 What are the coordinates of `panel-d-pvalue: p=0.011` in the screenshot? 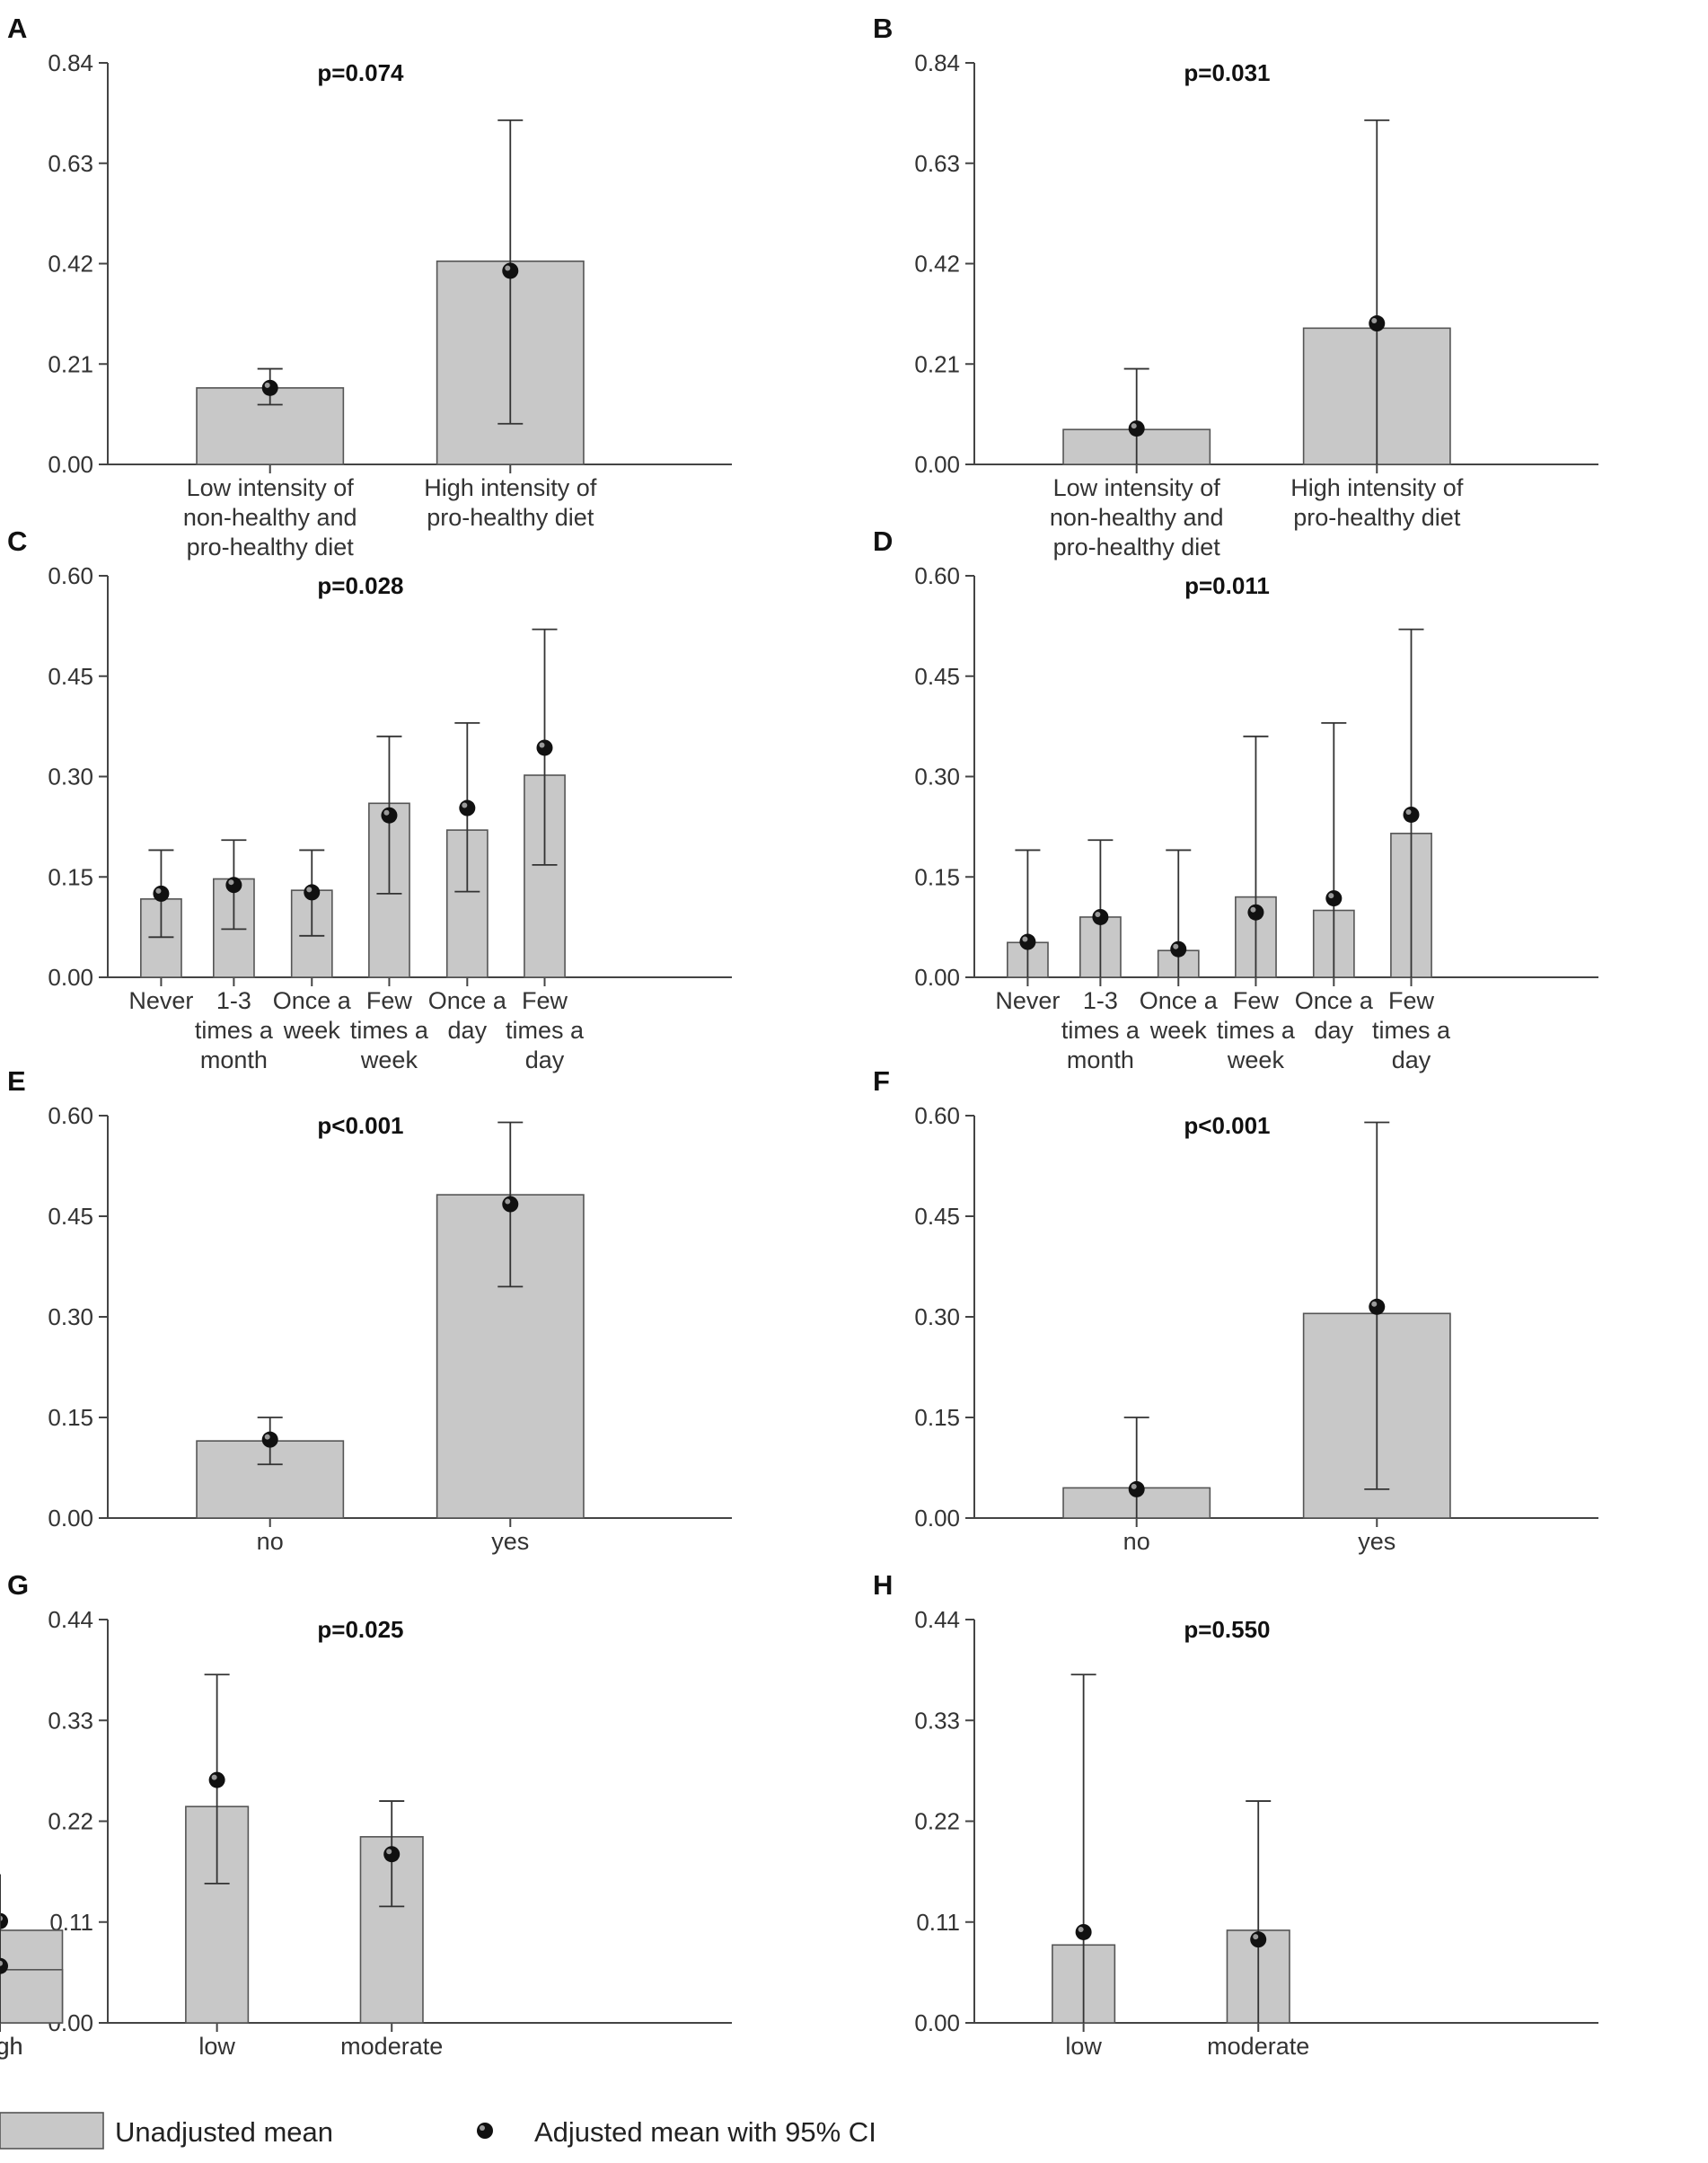 It's located at (1227, 586).